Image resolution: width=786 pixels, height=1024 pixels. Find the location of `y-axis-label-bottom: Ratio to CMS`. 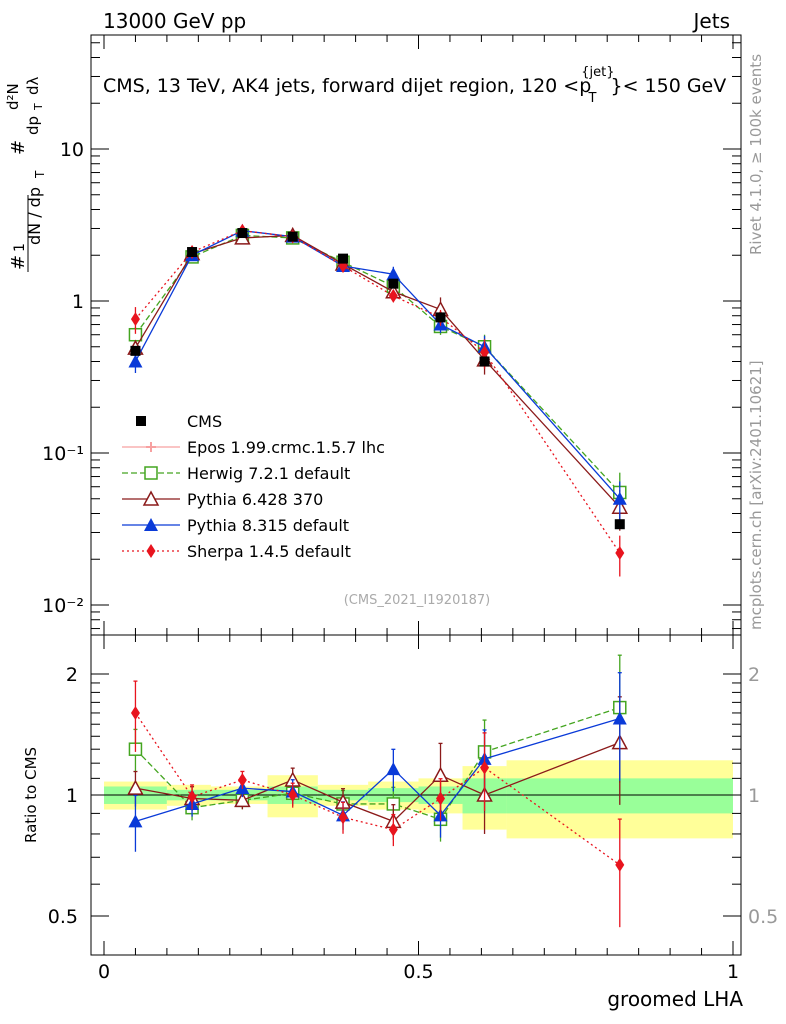

y-axis-label-bottom: Ratio to CMS is located at coordinates (31, 795).